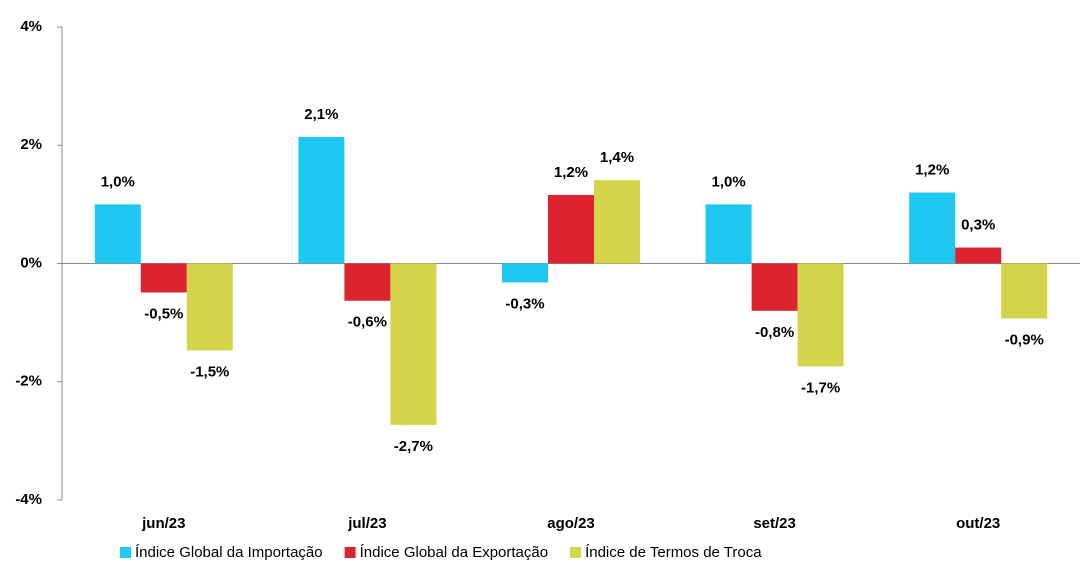  I want to click on value-label: 1,4%, so click(617, 157).